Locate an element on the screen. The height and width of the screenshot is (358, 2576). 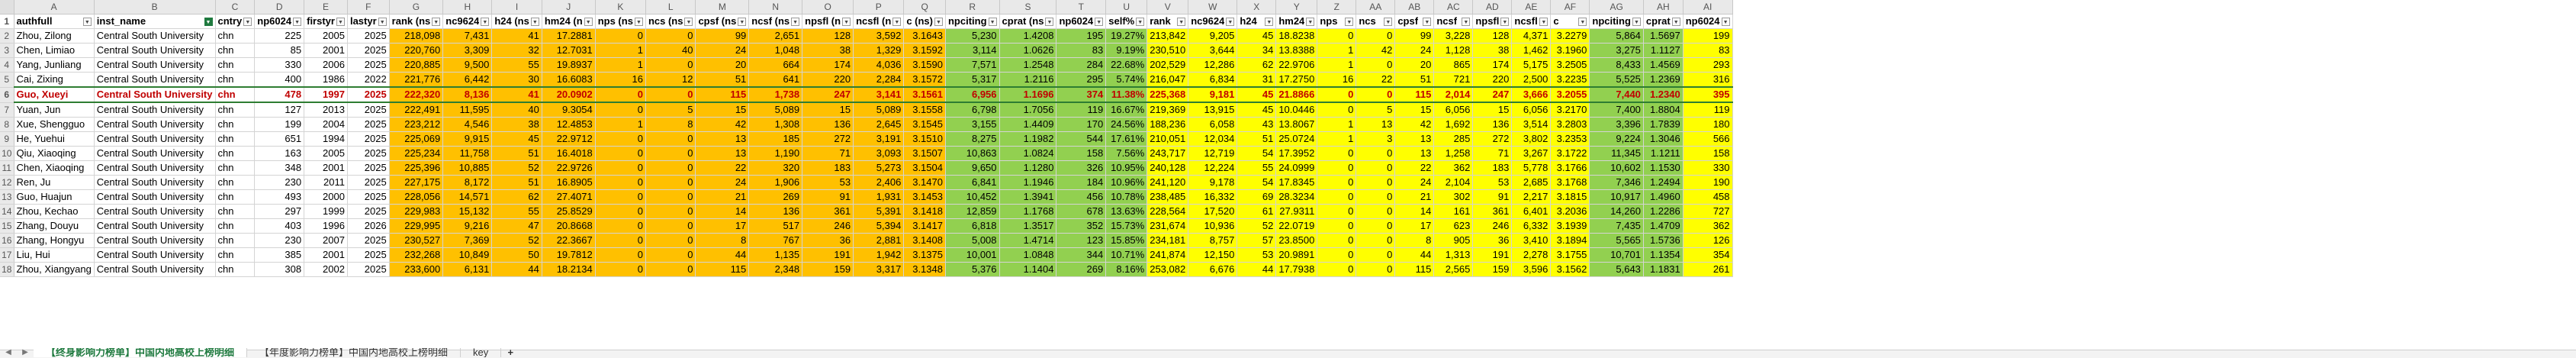
table-cell: 3,802 is located at coordinates (1532, 139).